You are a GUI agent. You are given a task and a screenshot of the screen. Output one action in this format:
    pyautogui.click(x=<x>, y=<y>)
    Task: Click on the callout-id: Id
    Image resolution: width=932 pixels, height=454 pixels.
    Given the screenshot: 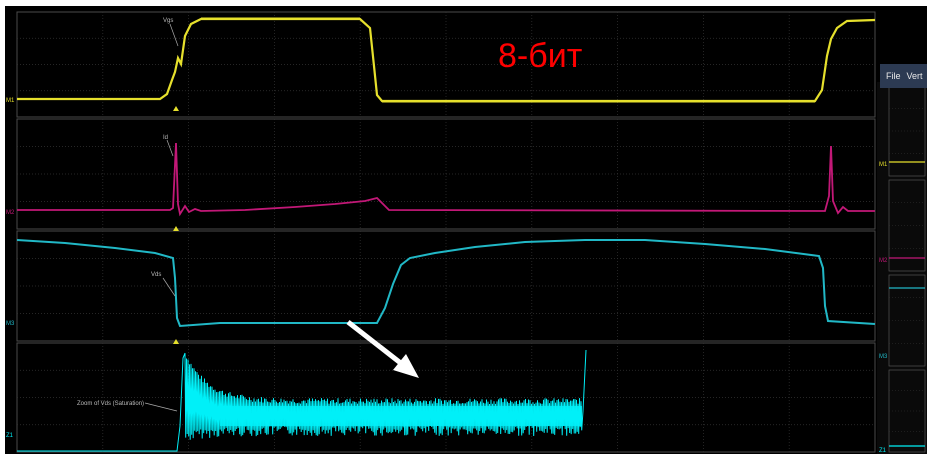 What is the action you would take?
    pyautogui.click(x=165, y=138)
    